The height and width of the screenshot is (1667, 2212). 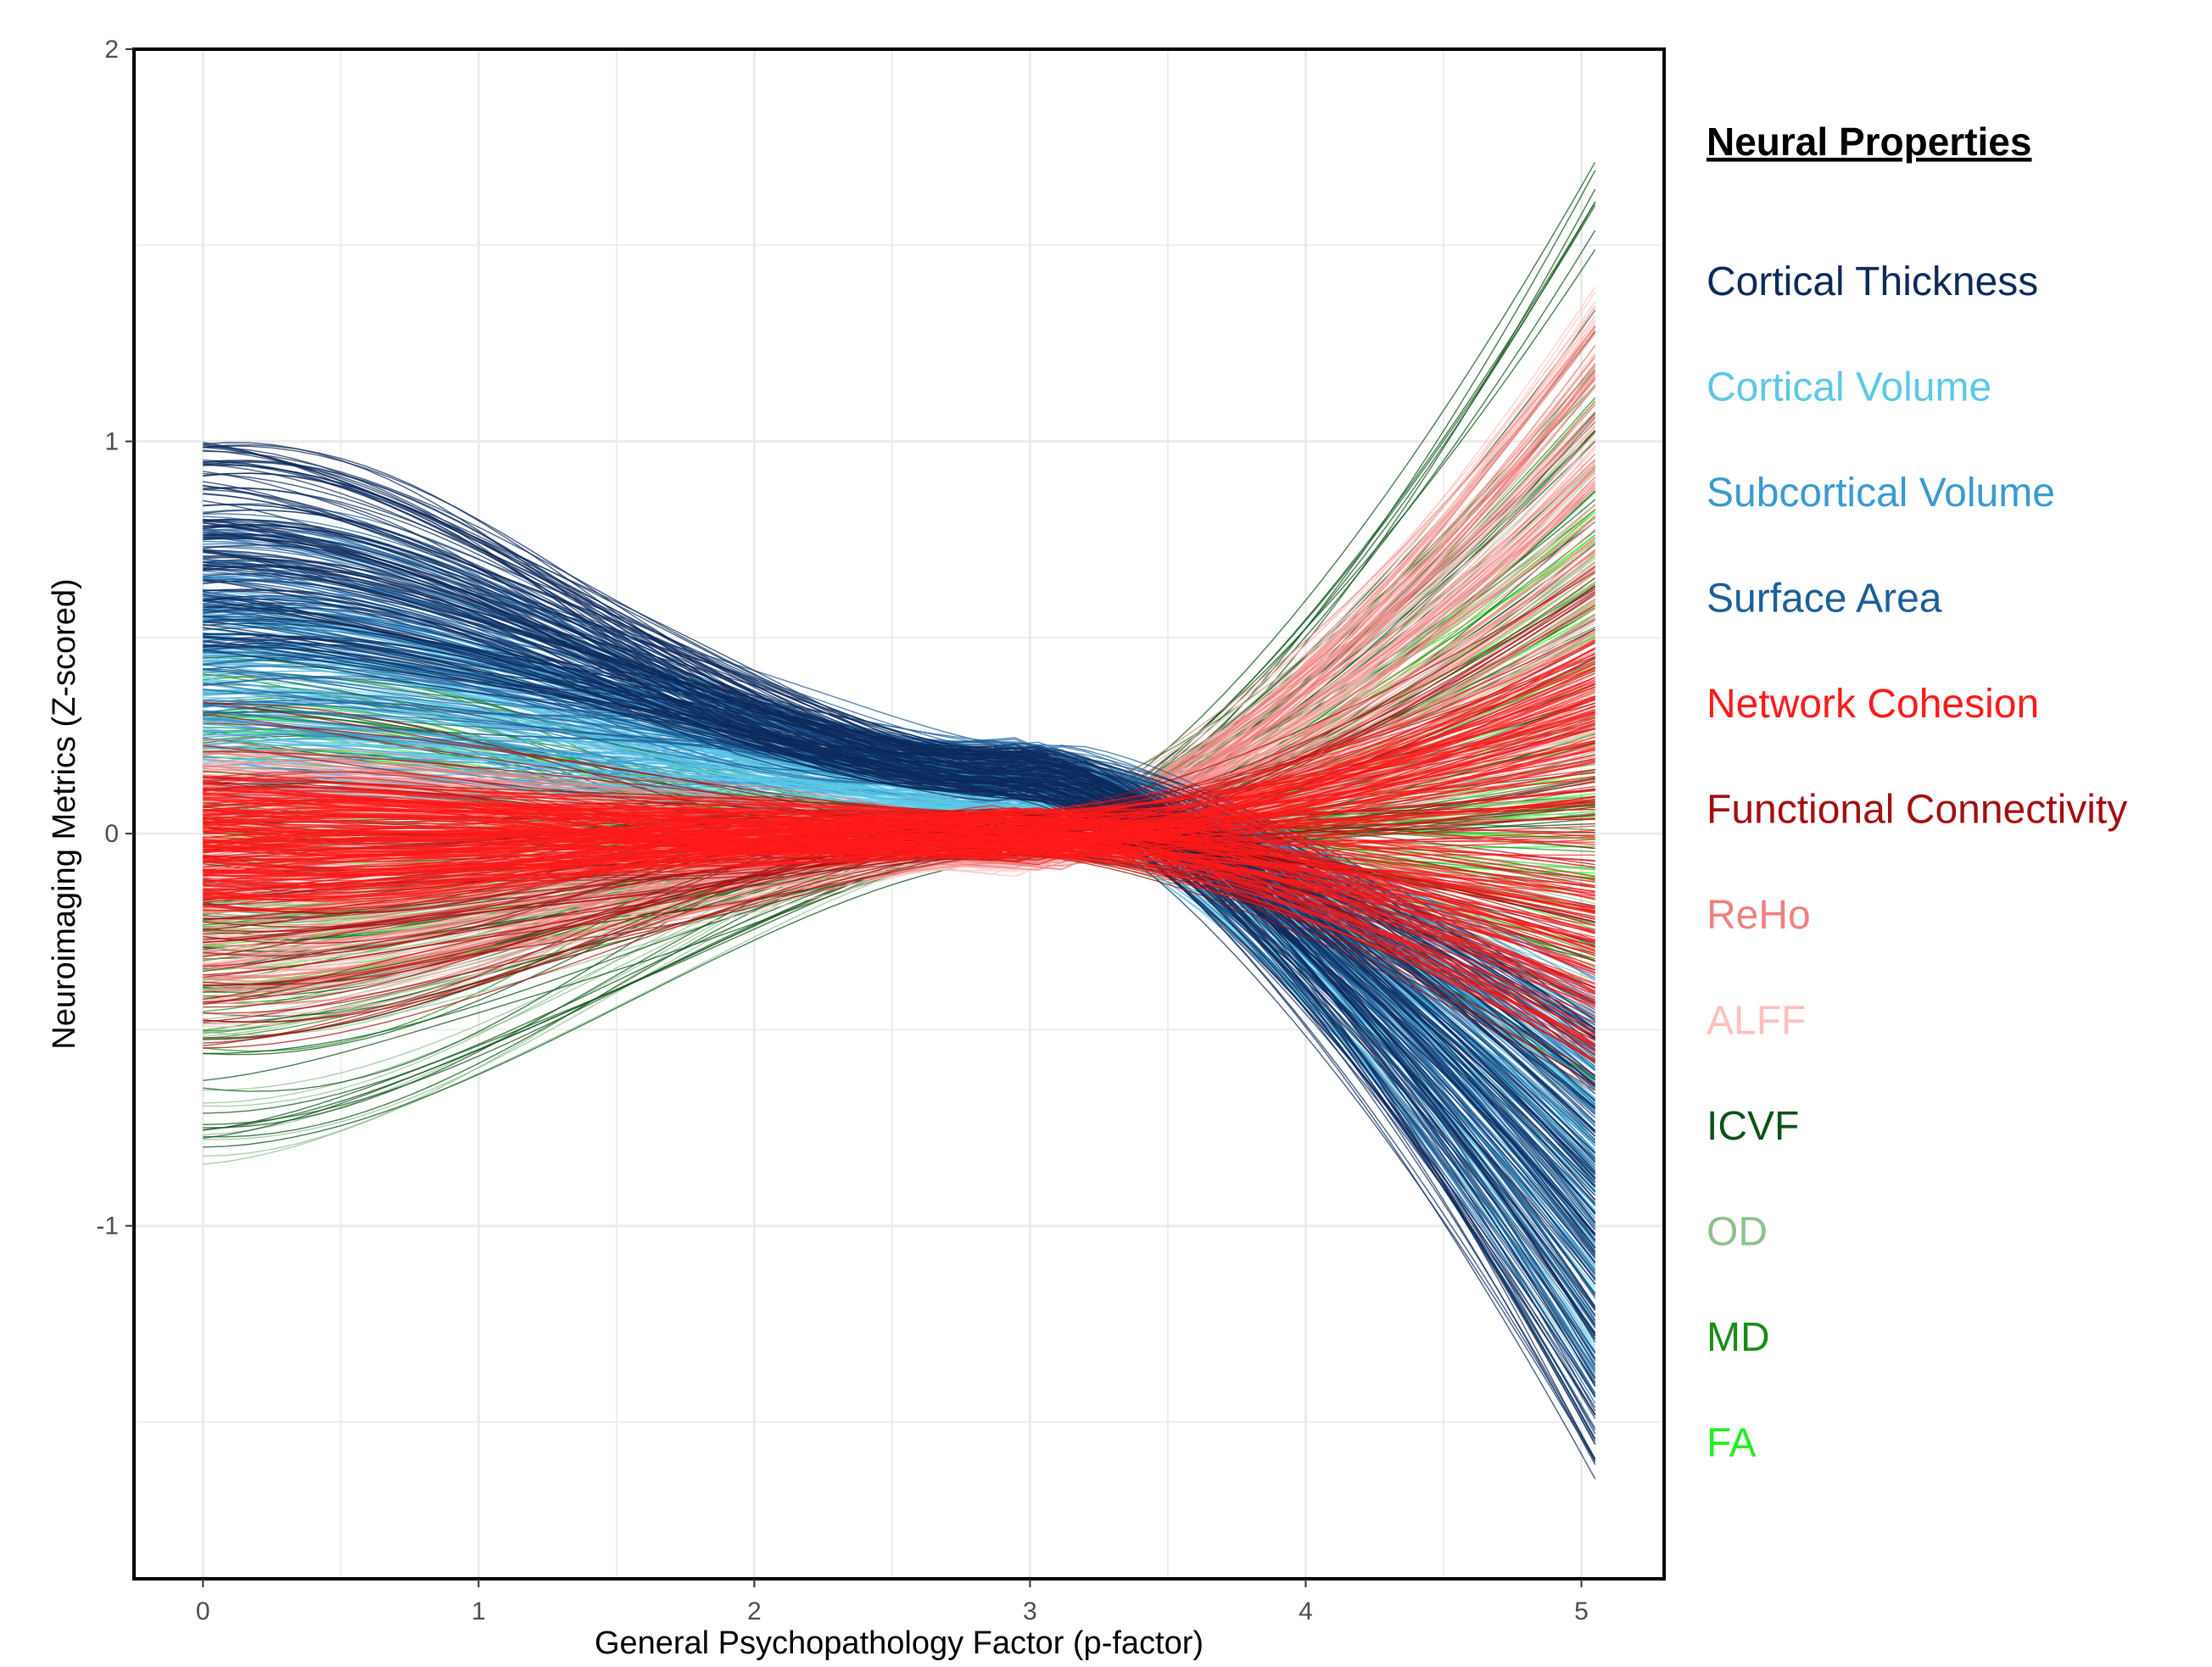 What do you see at coordinates (1582, 1611) in the screenshot?
I see `x-tick-label: 5` at bounding box center [1582, 1611].